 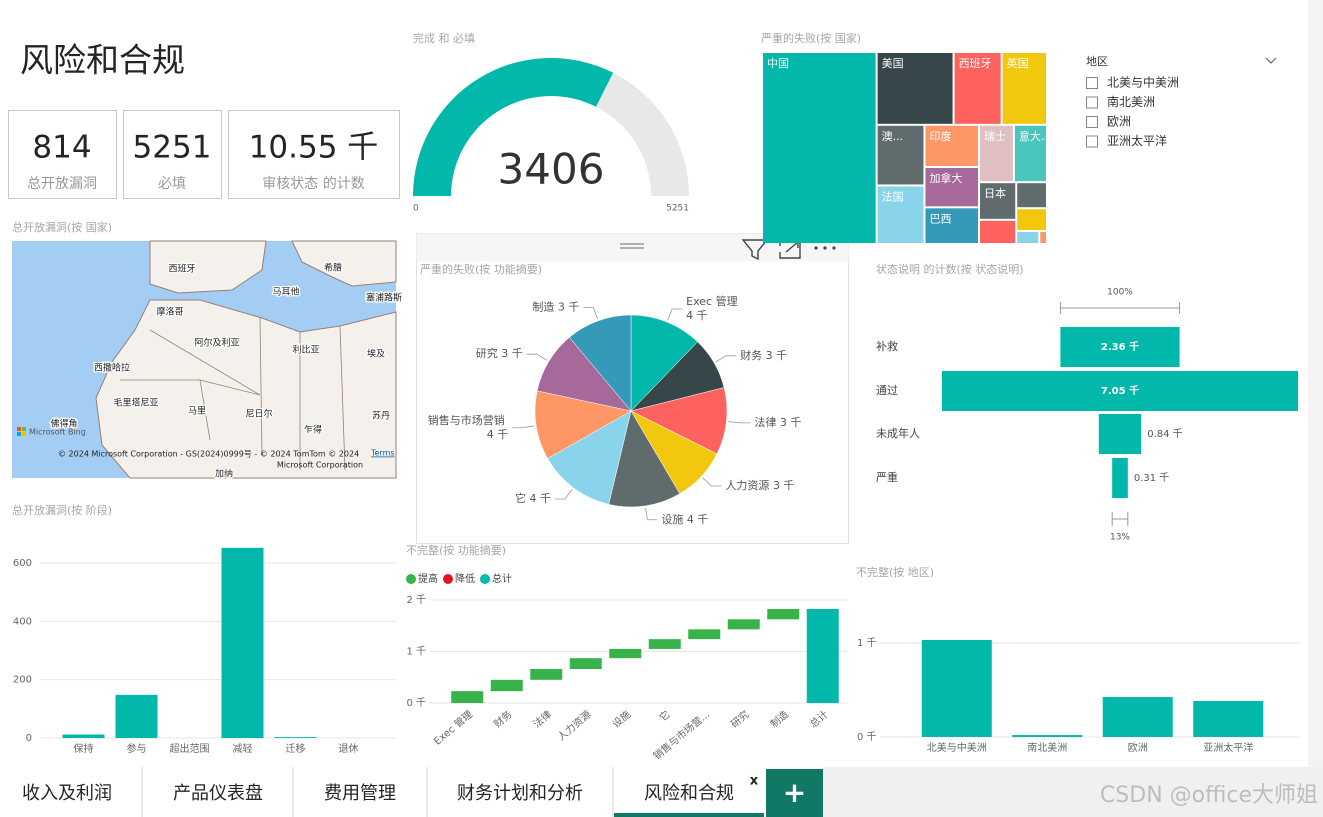 I want to click on drag-handle, so click(x=632, y=246).